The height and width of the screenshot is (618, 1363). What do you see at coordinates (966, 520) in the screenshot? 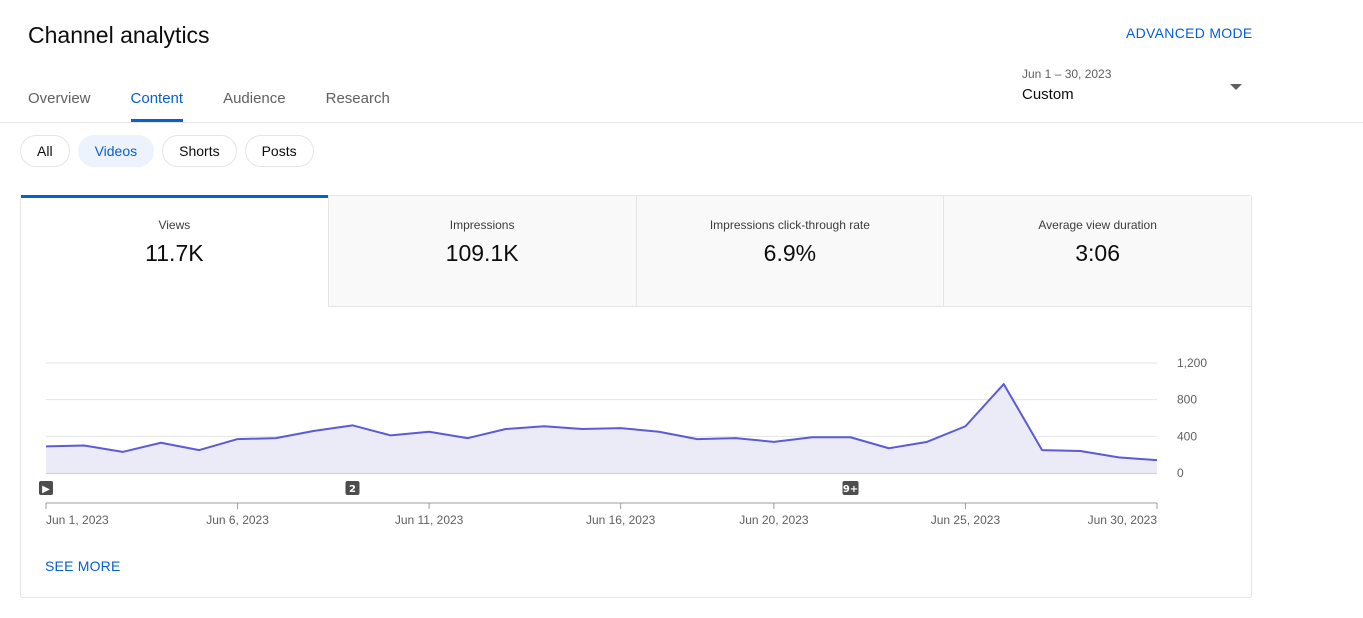
I see `x-tick-label: Jun 25, 2023` at bounding box center [966, 520].